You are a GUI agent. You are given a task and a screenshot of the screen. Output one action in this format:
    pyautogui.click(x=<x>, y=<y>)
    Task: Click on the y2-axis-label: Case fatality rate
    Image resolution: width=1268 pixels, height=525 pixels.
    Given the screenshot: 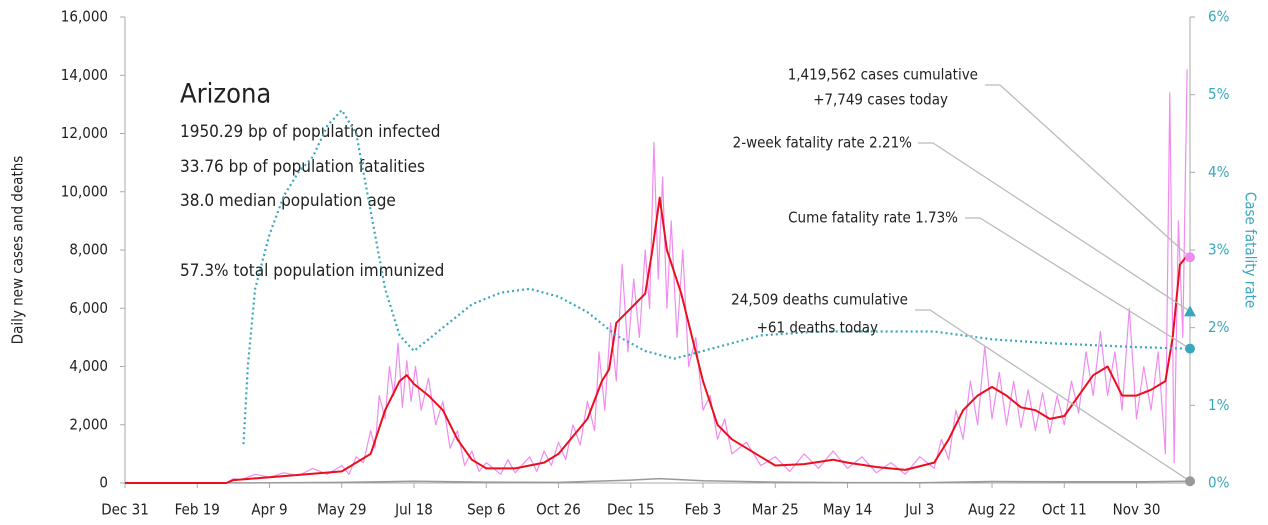 What is the action you would take?
    pyautogui.click(x=1251, y=250)
    